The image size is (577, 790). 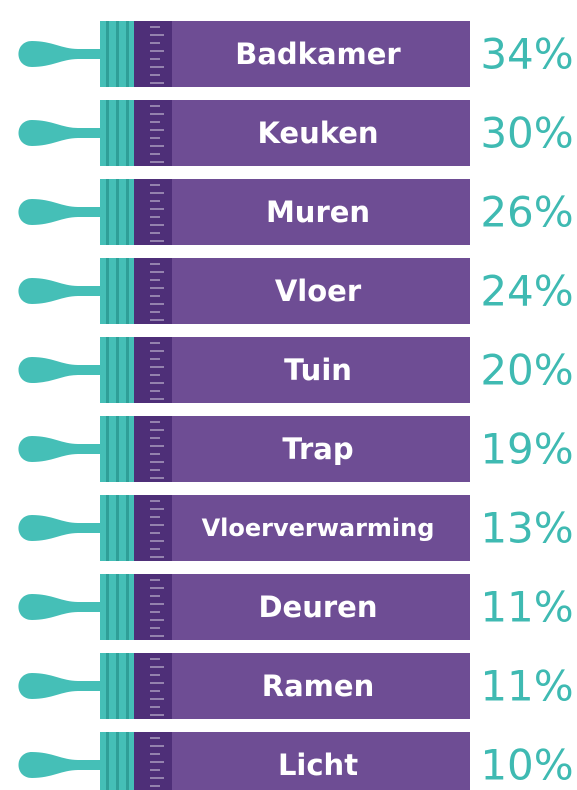 What do you see at coordinates (318, 212) in the screenshot?
I see `brush-label: Muren` at bounding box center [318, 212].